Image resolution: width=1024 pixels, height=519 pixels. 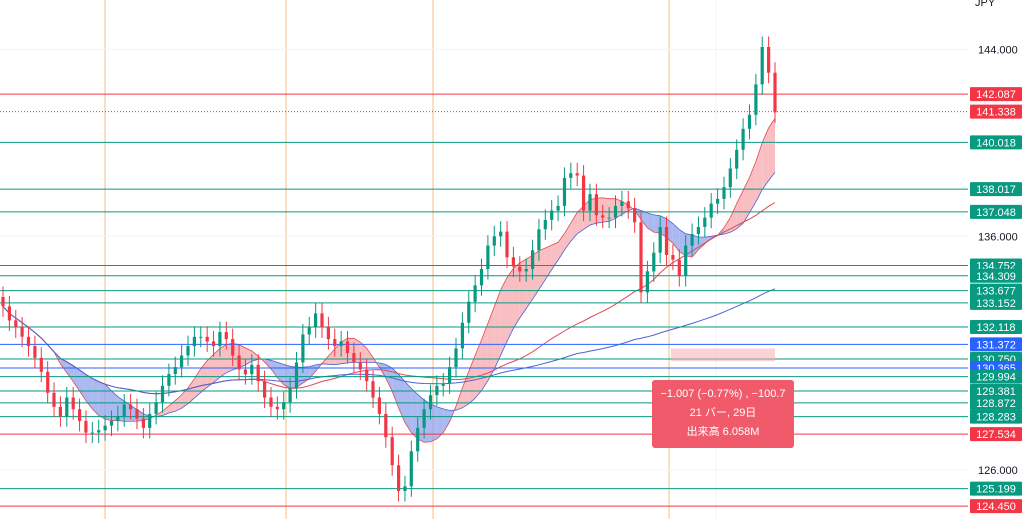 What do you see at coordinates (723, 432) in the screenshot?
I see `tooltip-volume: 出来高 6.058M` at bounding box center [723, 432].